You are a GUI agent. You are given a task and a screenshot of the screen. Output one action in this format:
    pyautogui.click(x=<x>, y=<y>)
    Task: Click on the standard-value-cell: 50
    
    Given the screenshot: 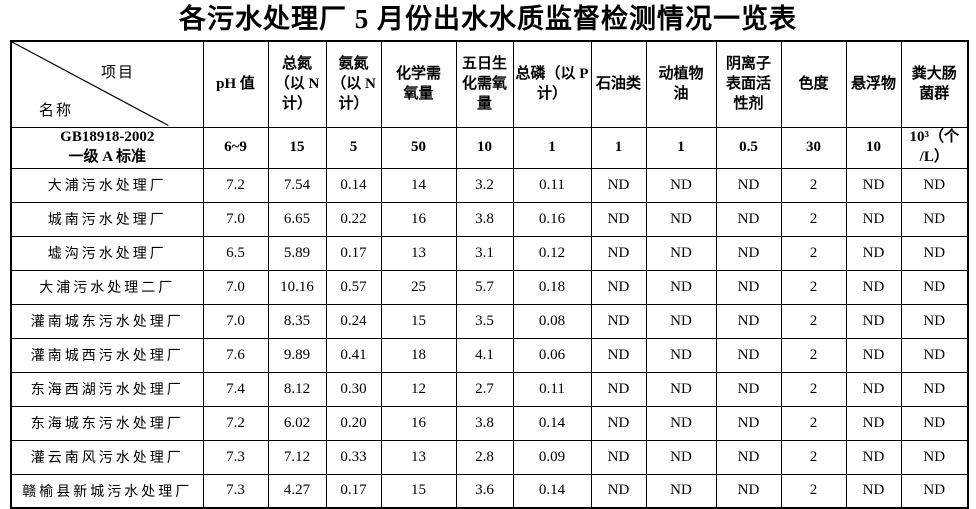 What is the action you would take?
    pyautogui.click(x=418, y=147)
    